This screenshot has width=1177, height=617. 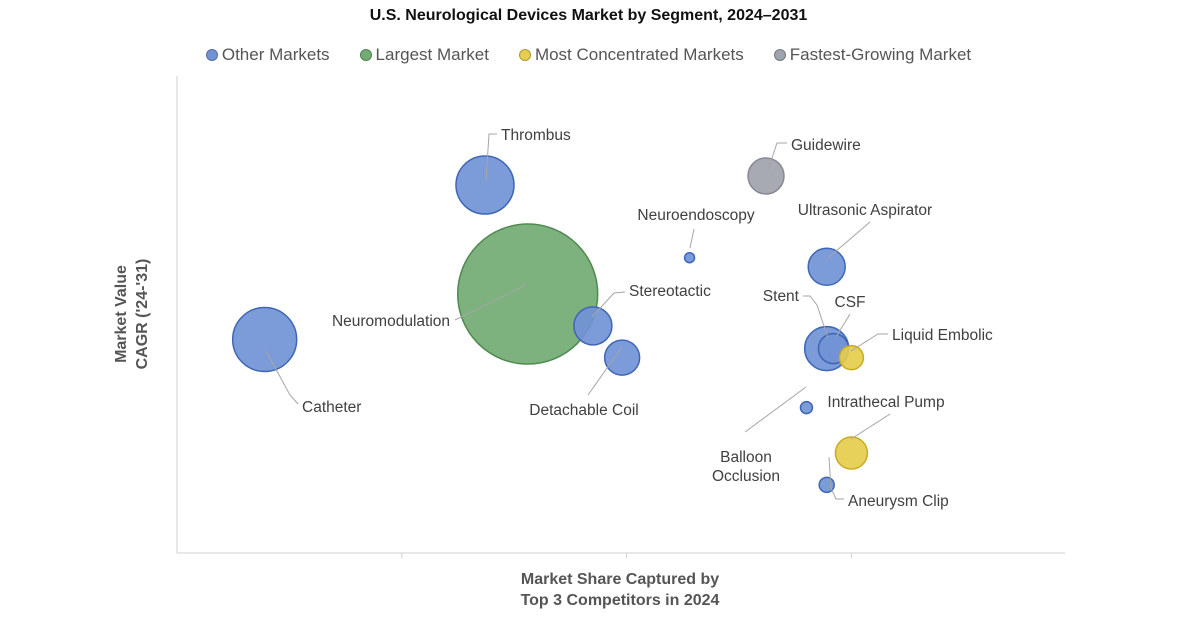 What do you see at coordinates (282, 377) in the screenshot?
I see `callout-line-catheter` at bounding box center [282, 377].